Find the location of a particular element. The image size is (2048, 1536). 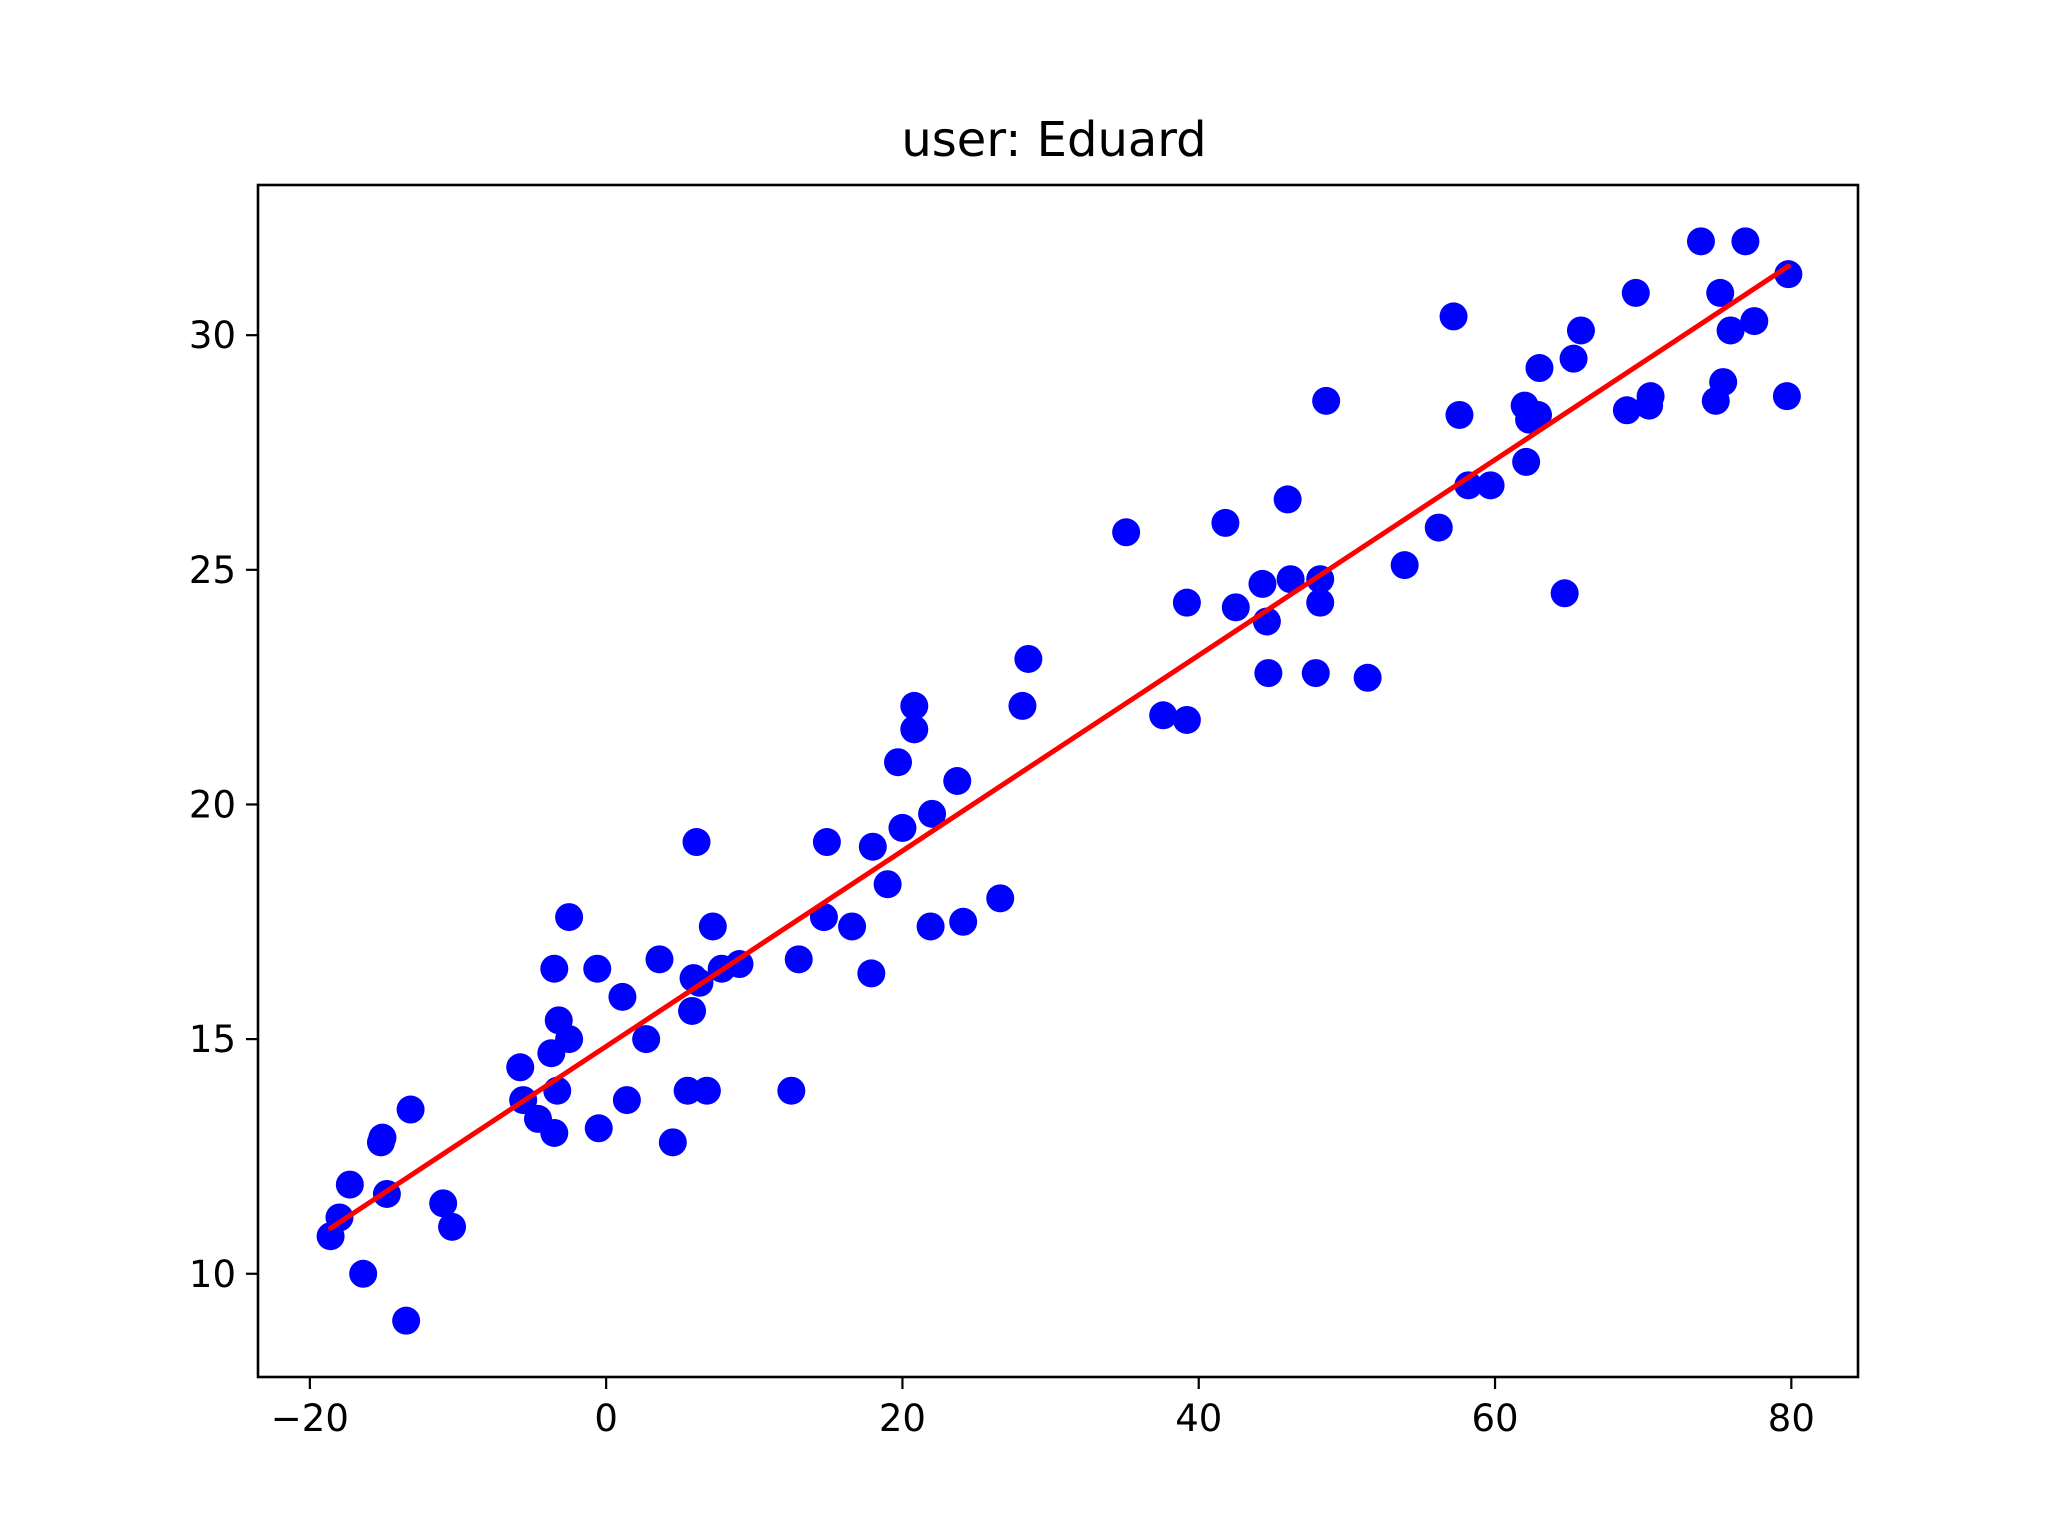

y-tick-label: 25 is located at coordinates (212, 570).